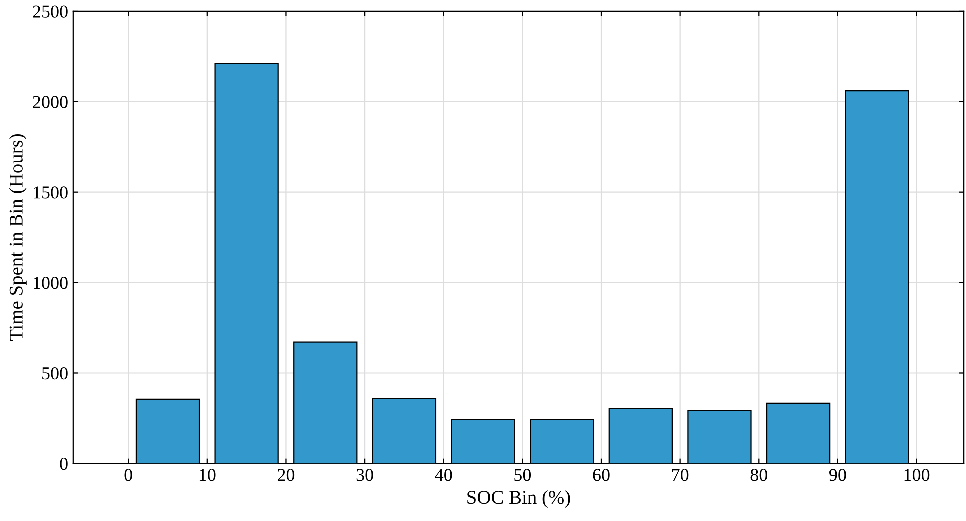 This screenshot has height=521, width=966. Describe the element at coordinates (523, 475) in the screenshot. I see `x-tick-label: 50` at that location.